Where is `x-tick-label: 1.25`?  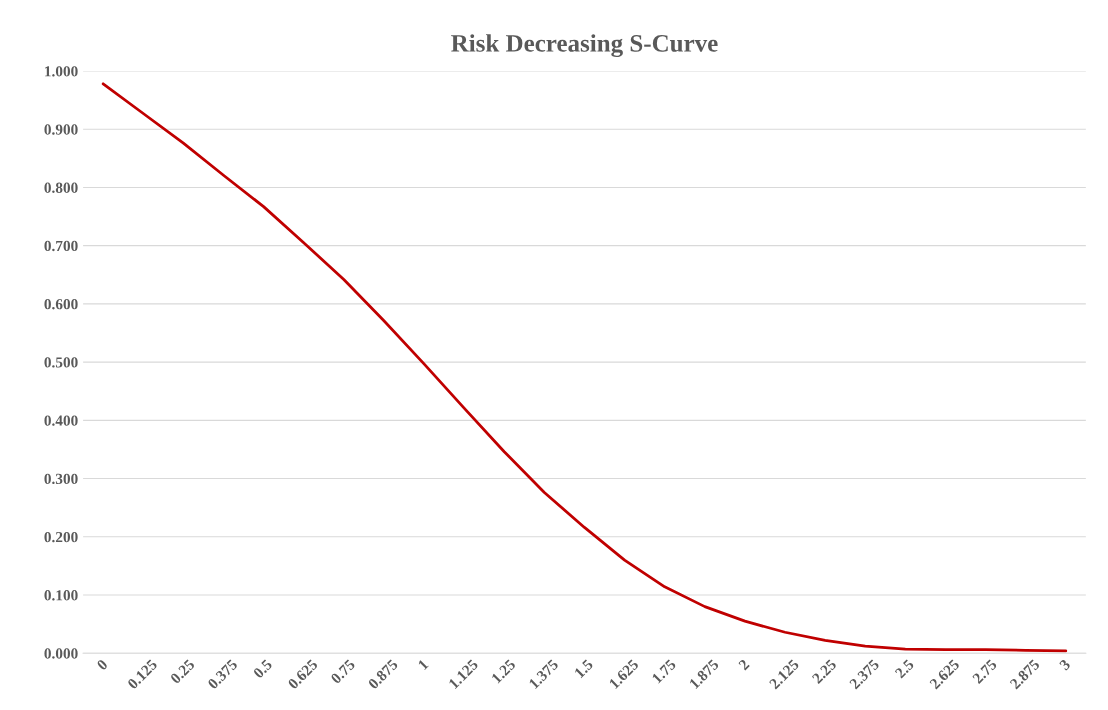 x-tick-label: 1.25 is located at coordinates (504, 671).